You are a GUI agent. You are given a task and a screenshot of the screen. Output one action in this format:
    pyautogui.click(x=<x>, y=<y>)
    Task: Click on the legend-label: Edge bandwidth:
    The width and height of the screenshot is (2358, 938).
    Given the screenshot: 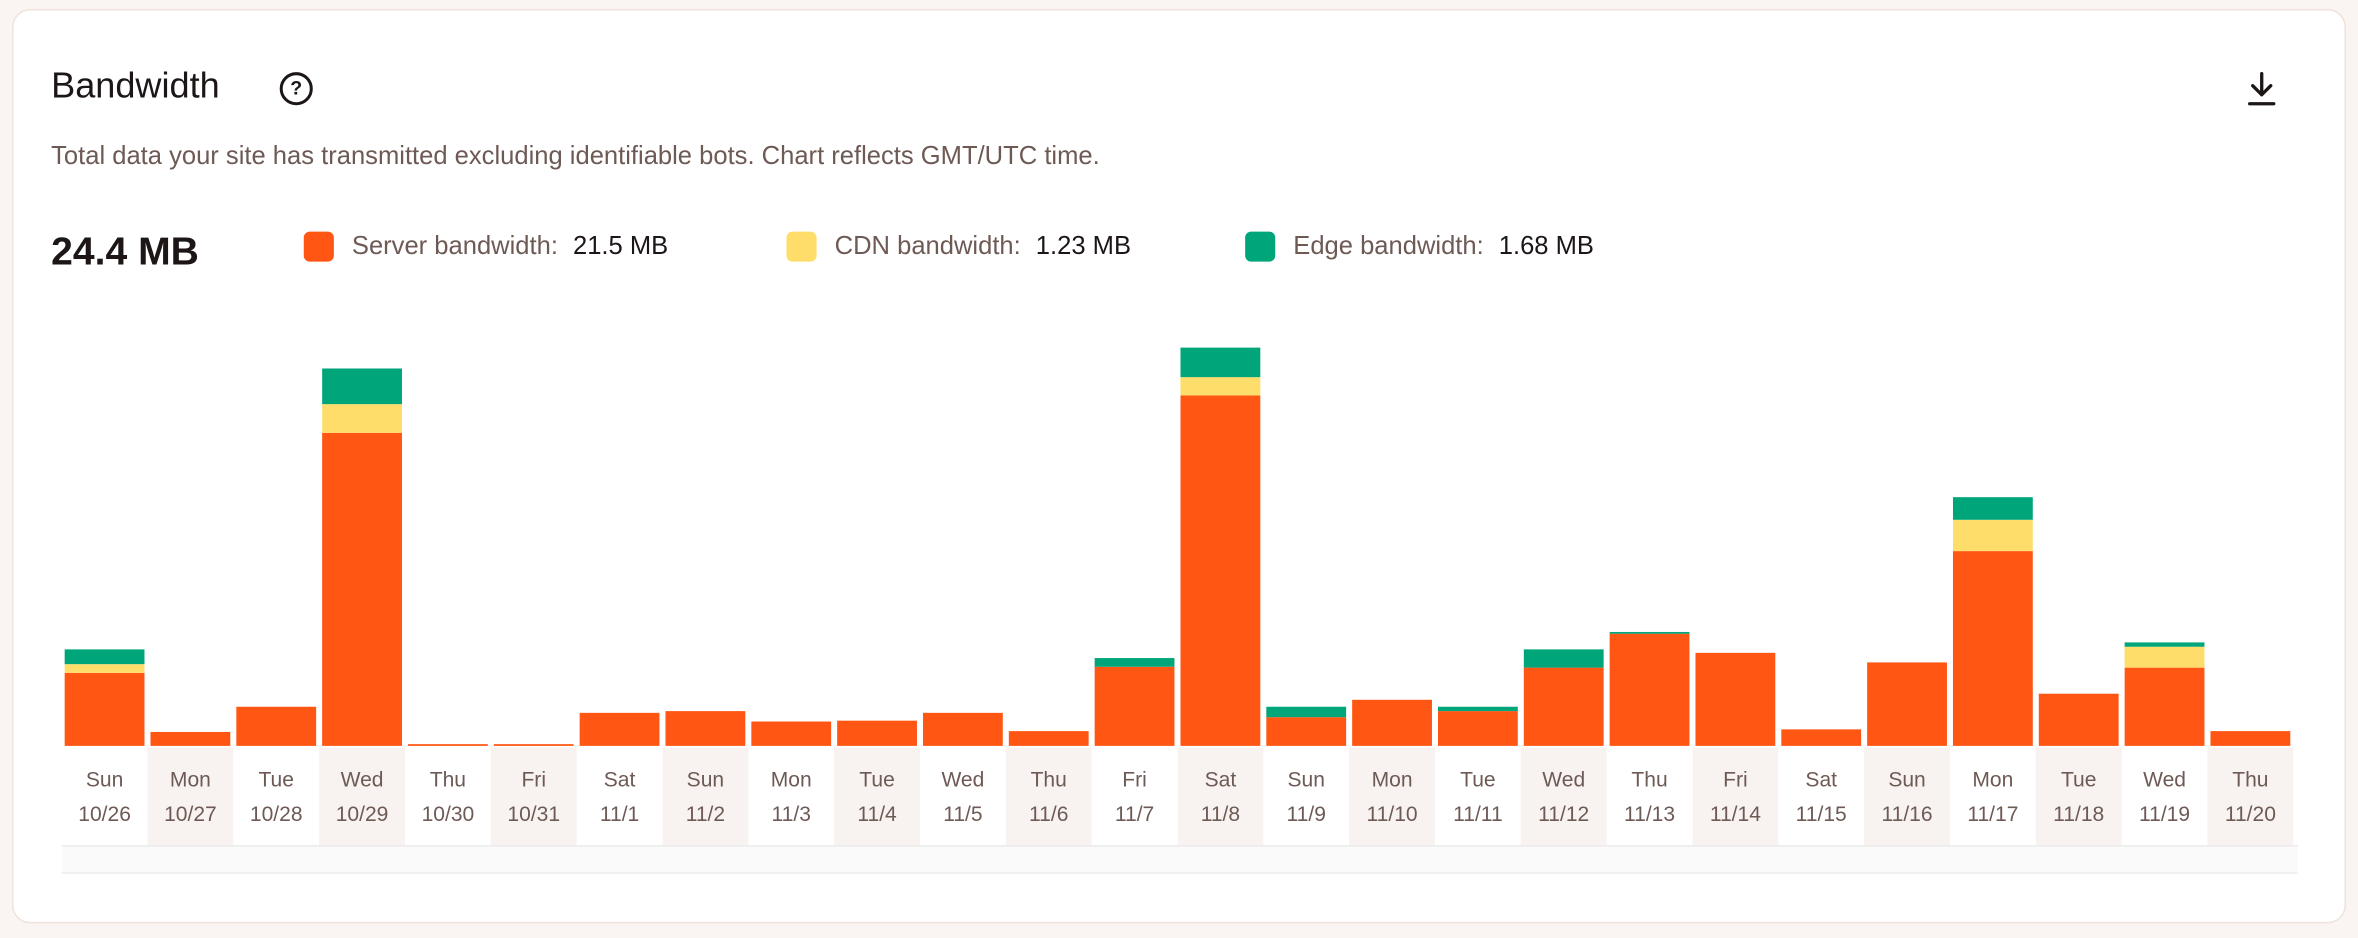 What is the action you would take?
    pyautogui.click(x=1388, y=246)
    